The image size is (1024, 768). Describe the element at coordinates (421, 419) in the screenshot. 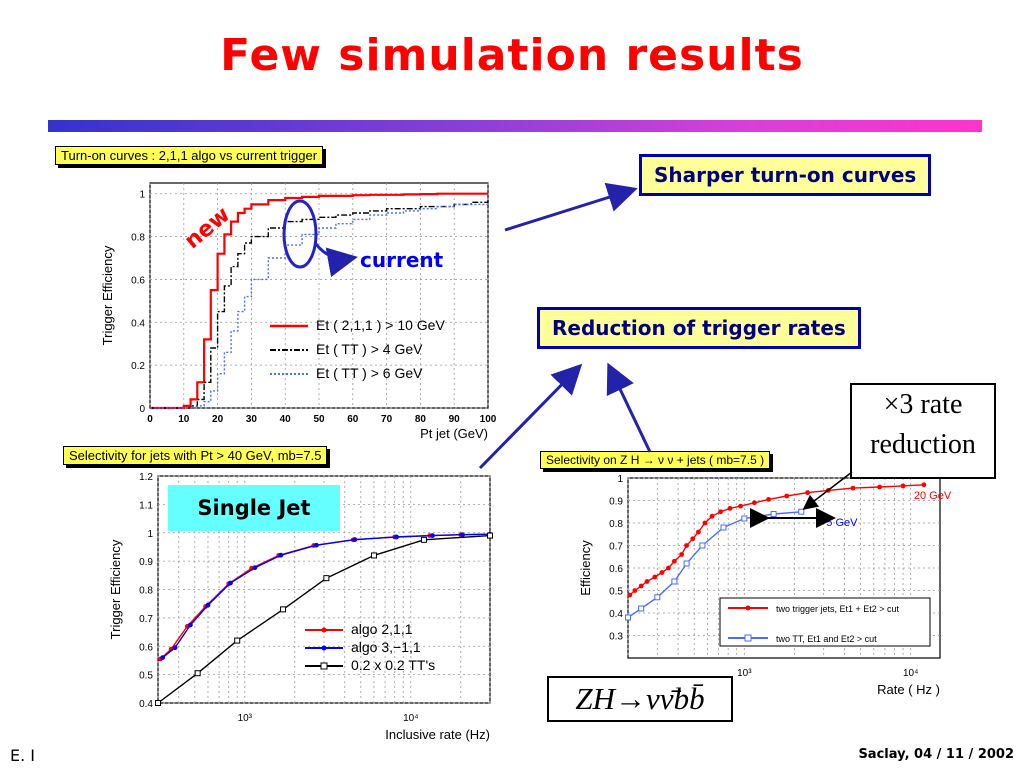

I see `x-tick-label: 80` at that location.